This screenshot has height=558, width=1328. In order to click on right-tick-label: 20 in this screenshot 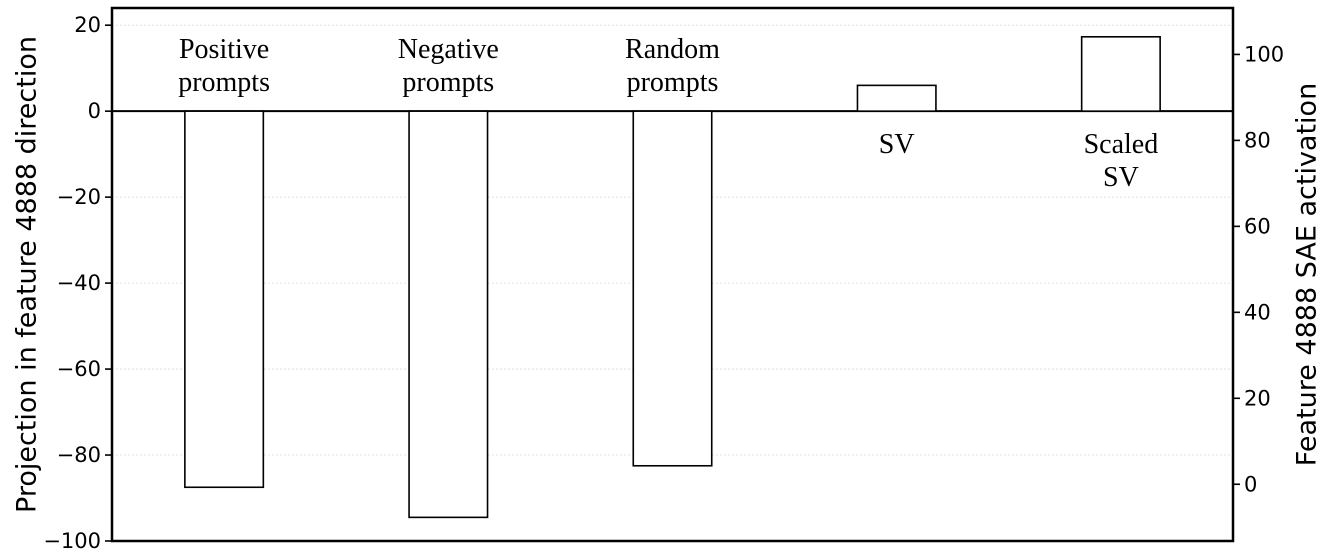, I will do `click(1257, 398)`.